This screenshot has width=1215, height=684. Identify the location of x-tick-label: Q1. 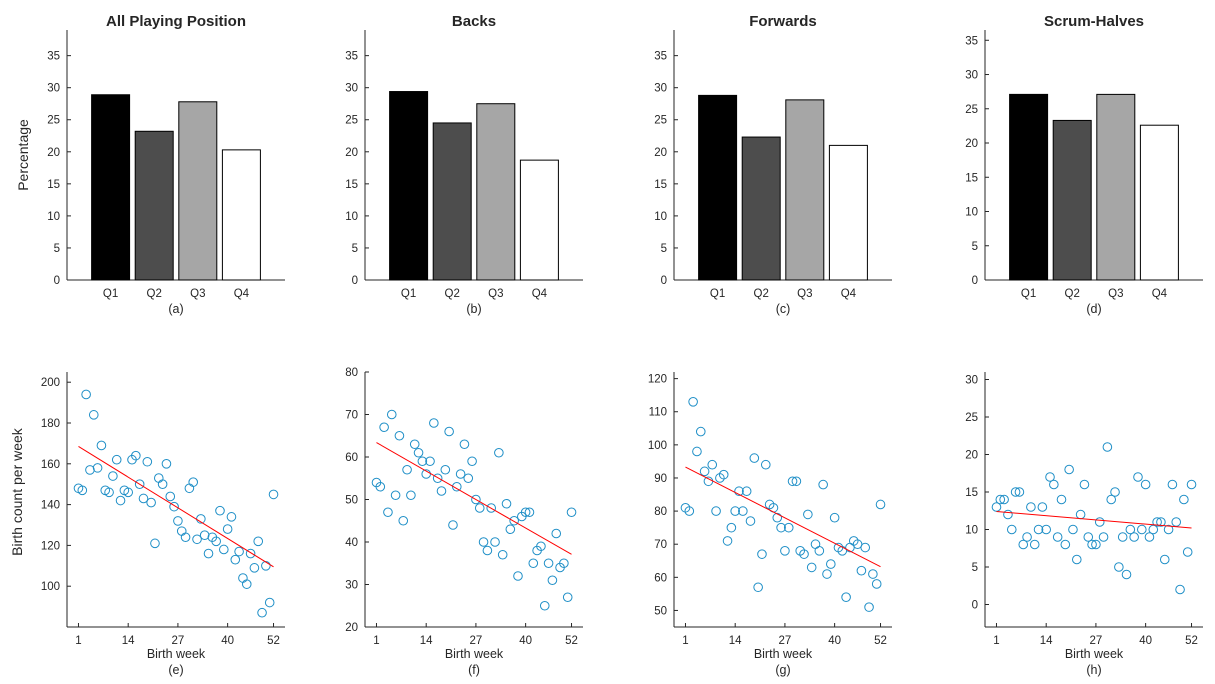
(717, 294).